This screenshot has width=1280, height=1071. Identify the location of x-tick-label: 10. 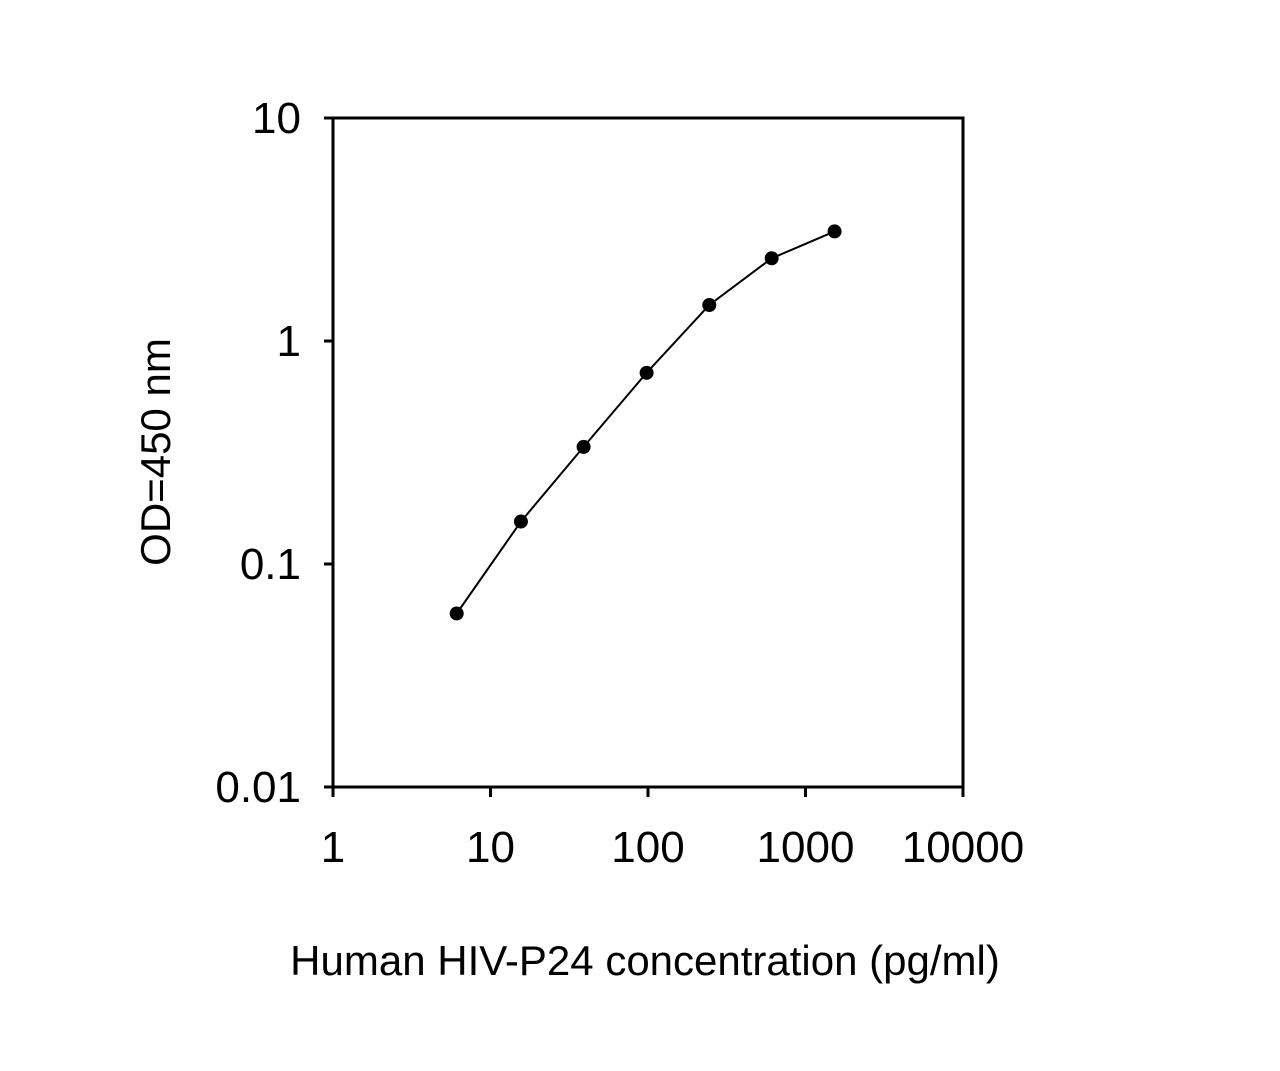
(490, 847).